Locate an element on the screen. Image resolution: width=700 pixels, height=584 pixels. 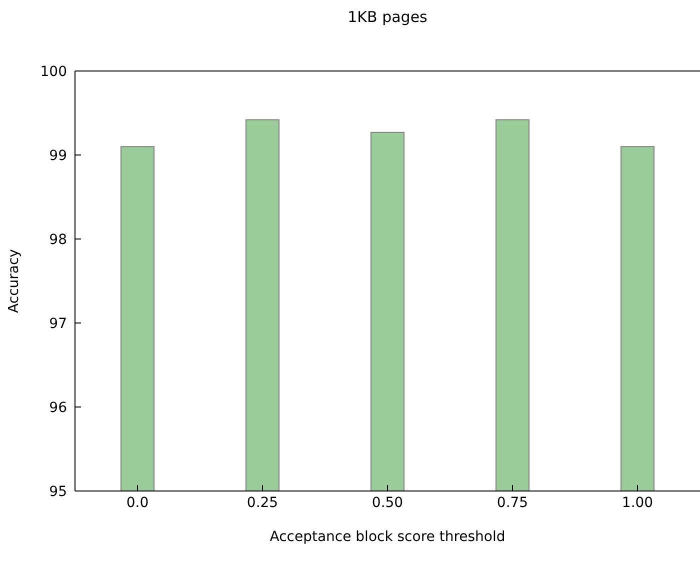
y-axis-title: Accuracy is located at coordinates (14, 281).